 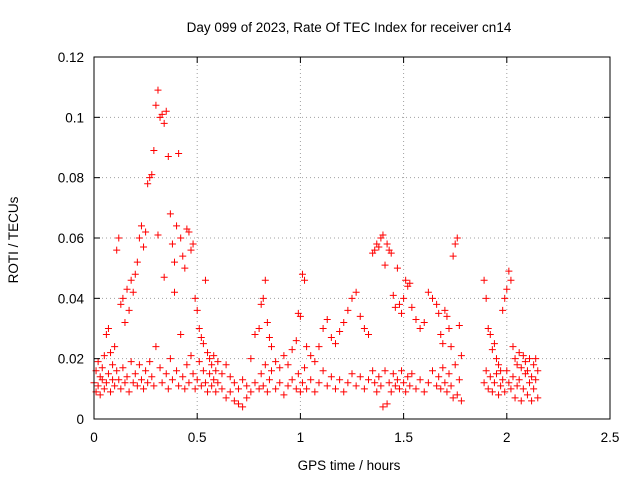 I want to click on x-tick-label: 2.5, so click(x=610, y=437).